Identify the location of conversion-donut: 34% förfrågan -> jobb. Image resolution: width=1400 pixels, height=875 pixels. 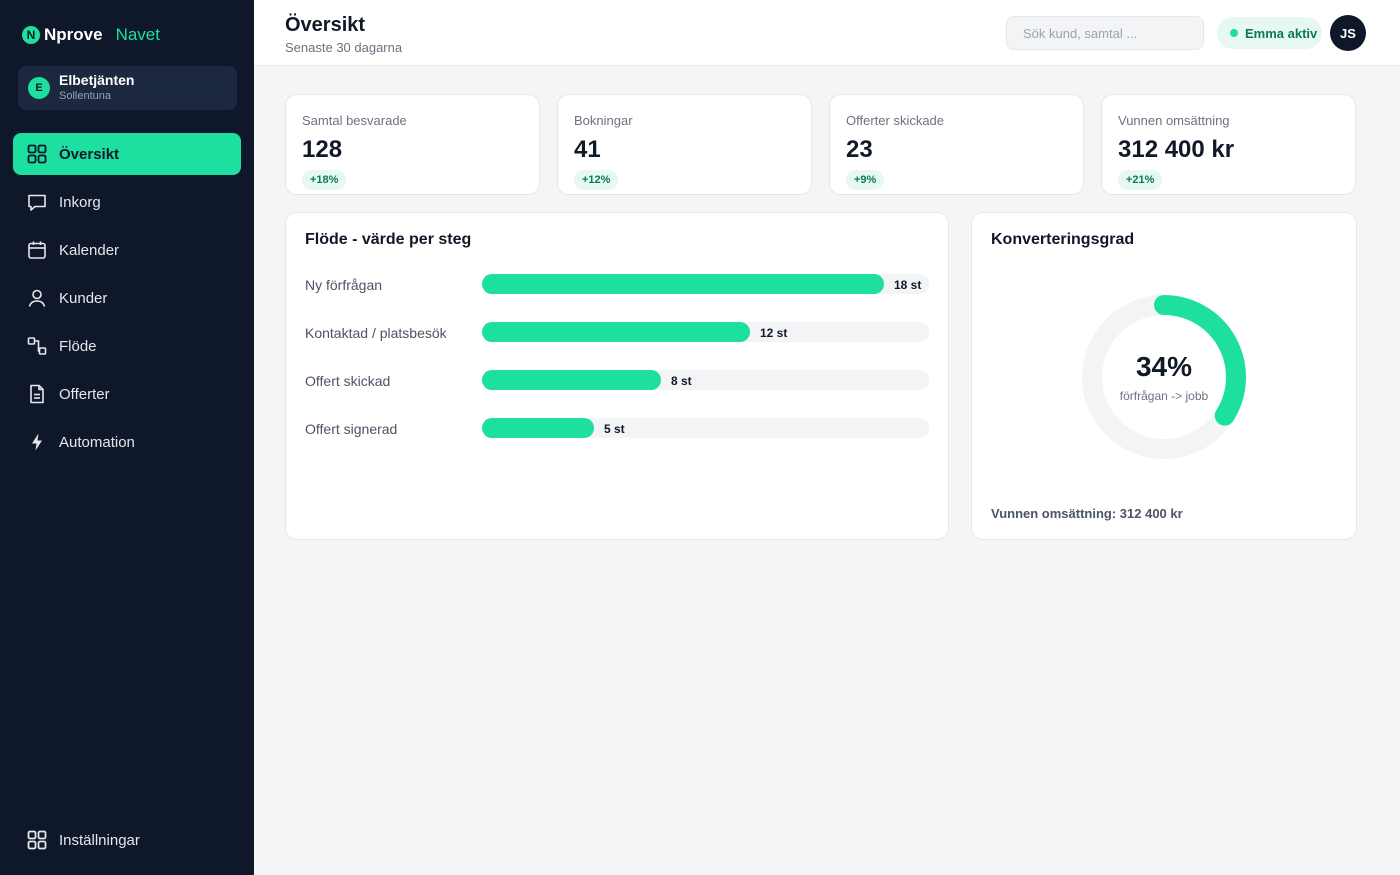
(1164, 377).